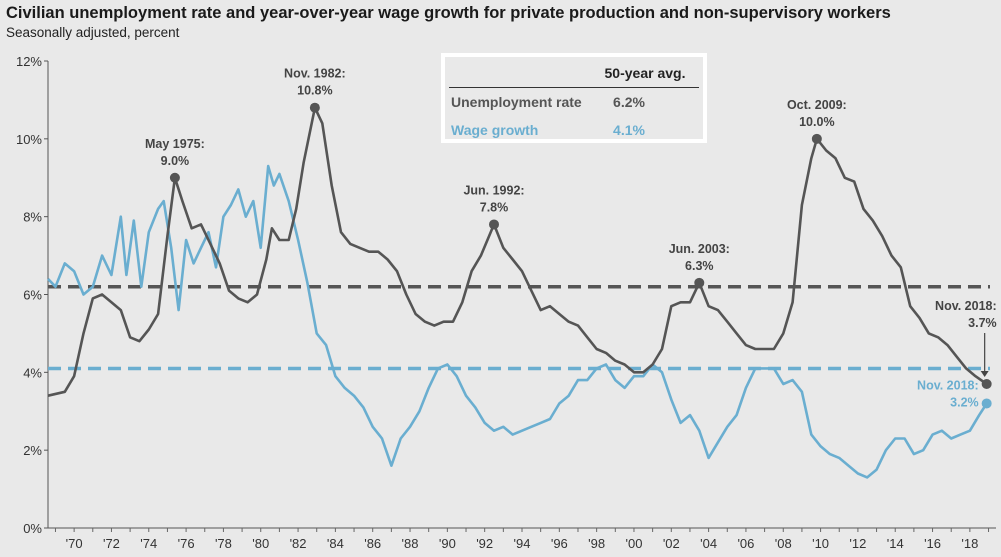 The height and width of the screenshot is (557, 1001). I want to click on chart-subtitle: Seasonally adjusted, percent, so click(93, 32).